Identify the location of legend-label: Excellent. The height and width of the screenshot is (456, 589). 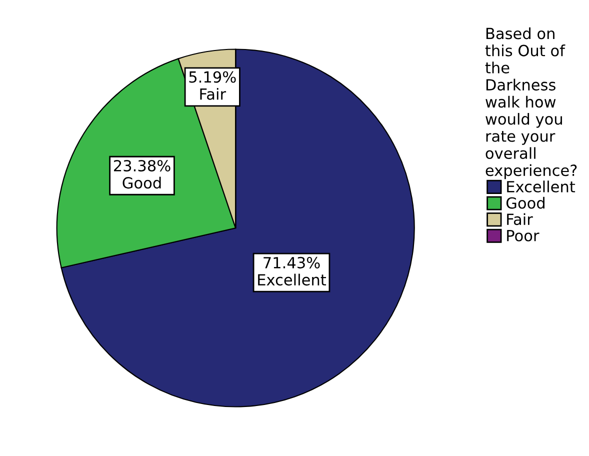
(541, 186).